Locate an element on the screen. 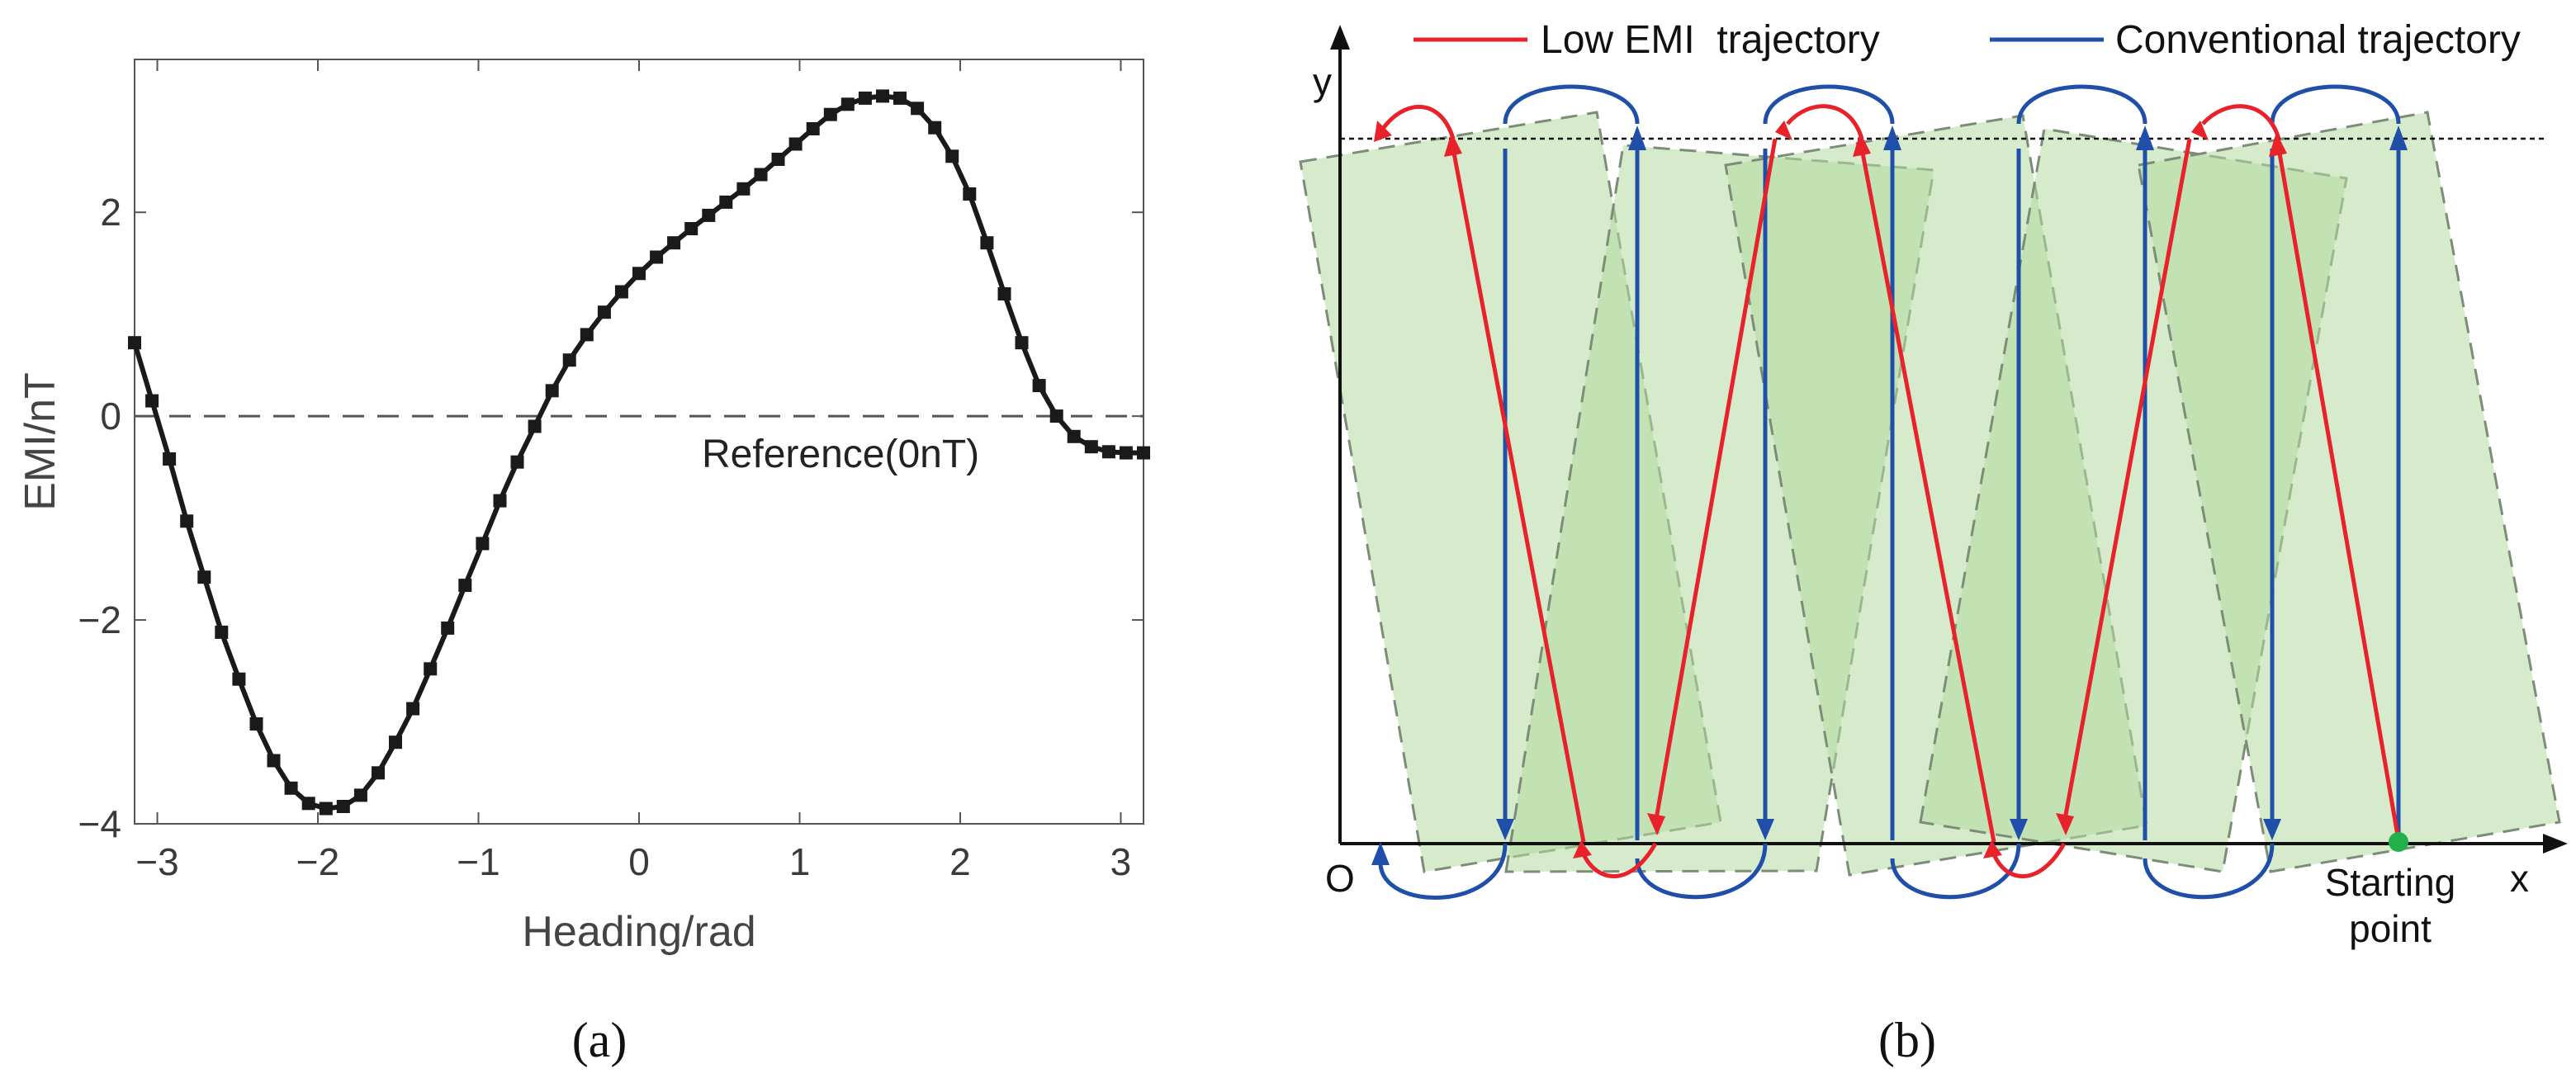  y-axis-label: EMI/nT is located at coordinates (40, 441).